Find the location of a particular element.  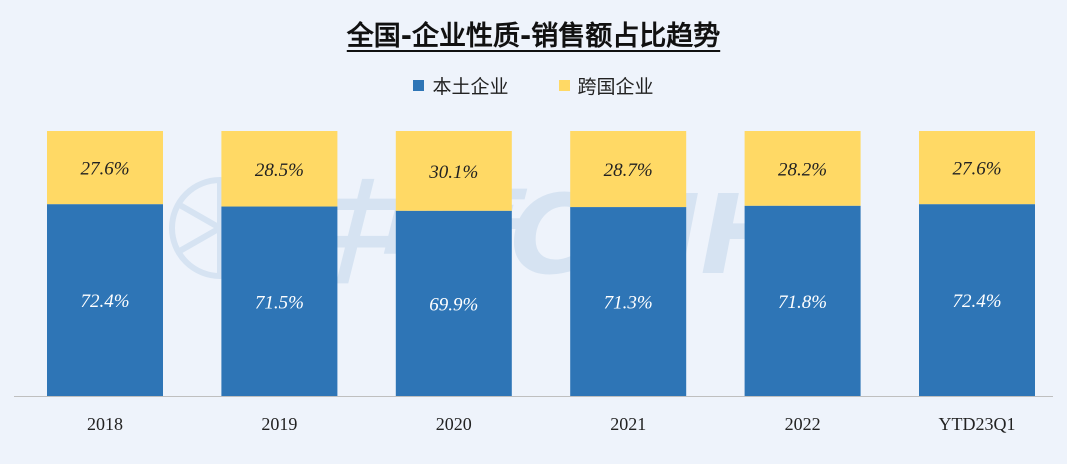

data-label-local-YTD23Q1: 72.4% is located at coordinates (976, 301).